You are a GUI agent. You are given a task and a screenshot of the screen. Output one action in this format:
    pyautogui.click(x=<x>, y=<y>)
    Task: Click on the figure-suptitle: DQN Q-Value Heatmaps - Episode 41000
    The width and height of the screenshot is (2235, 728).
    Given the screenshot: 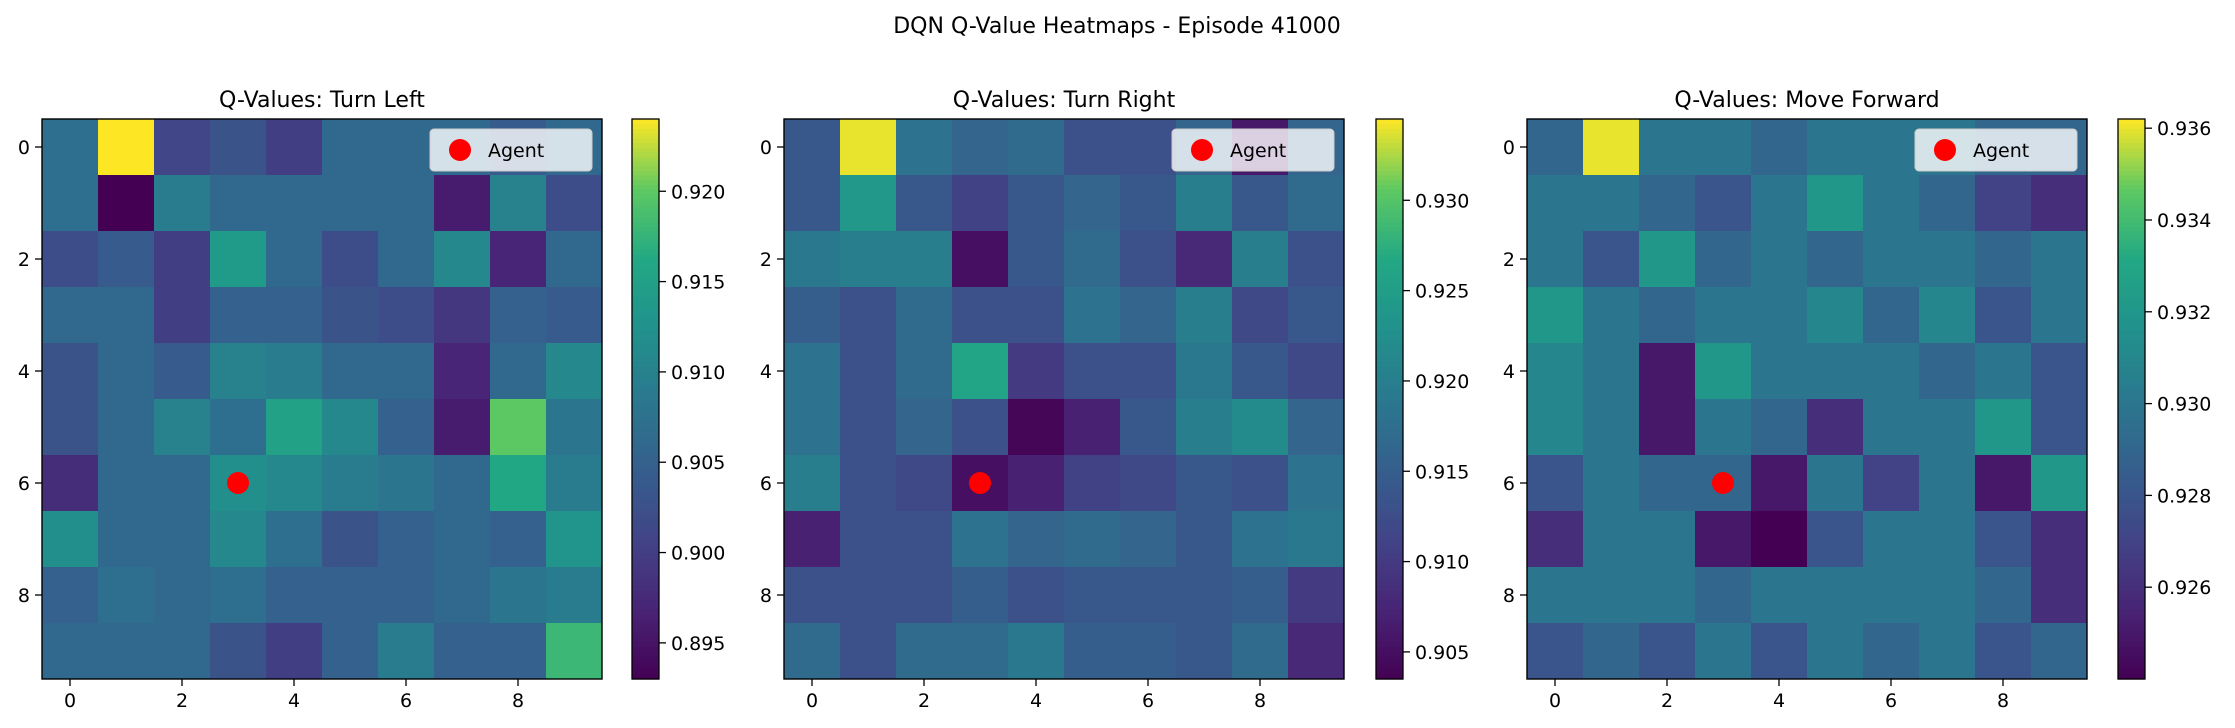 What is the action you would take?
    pyautogui.click(x=1117, y=26)
    